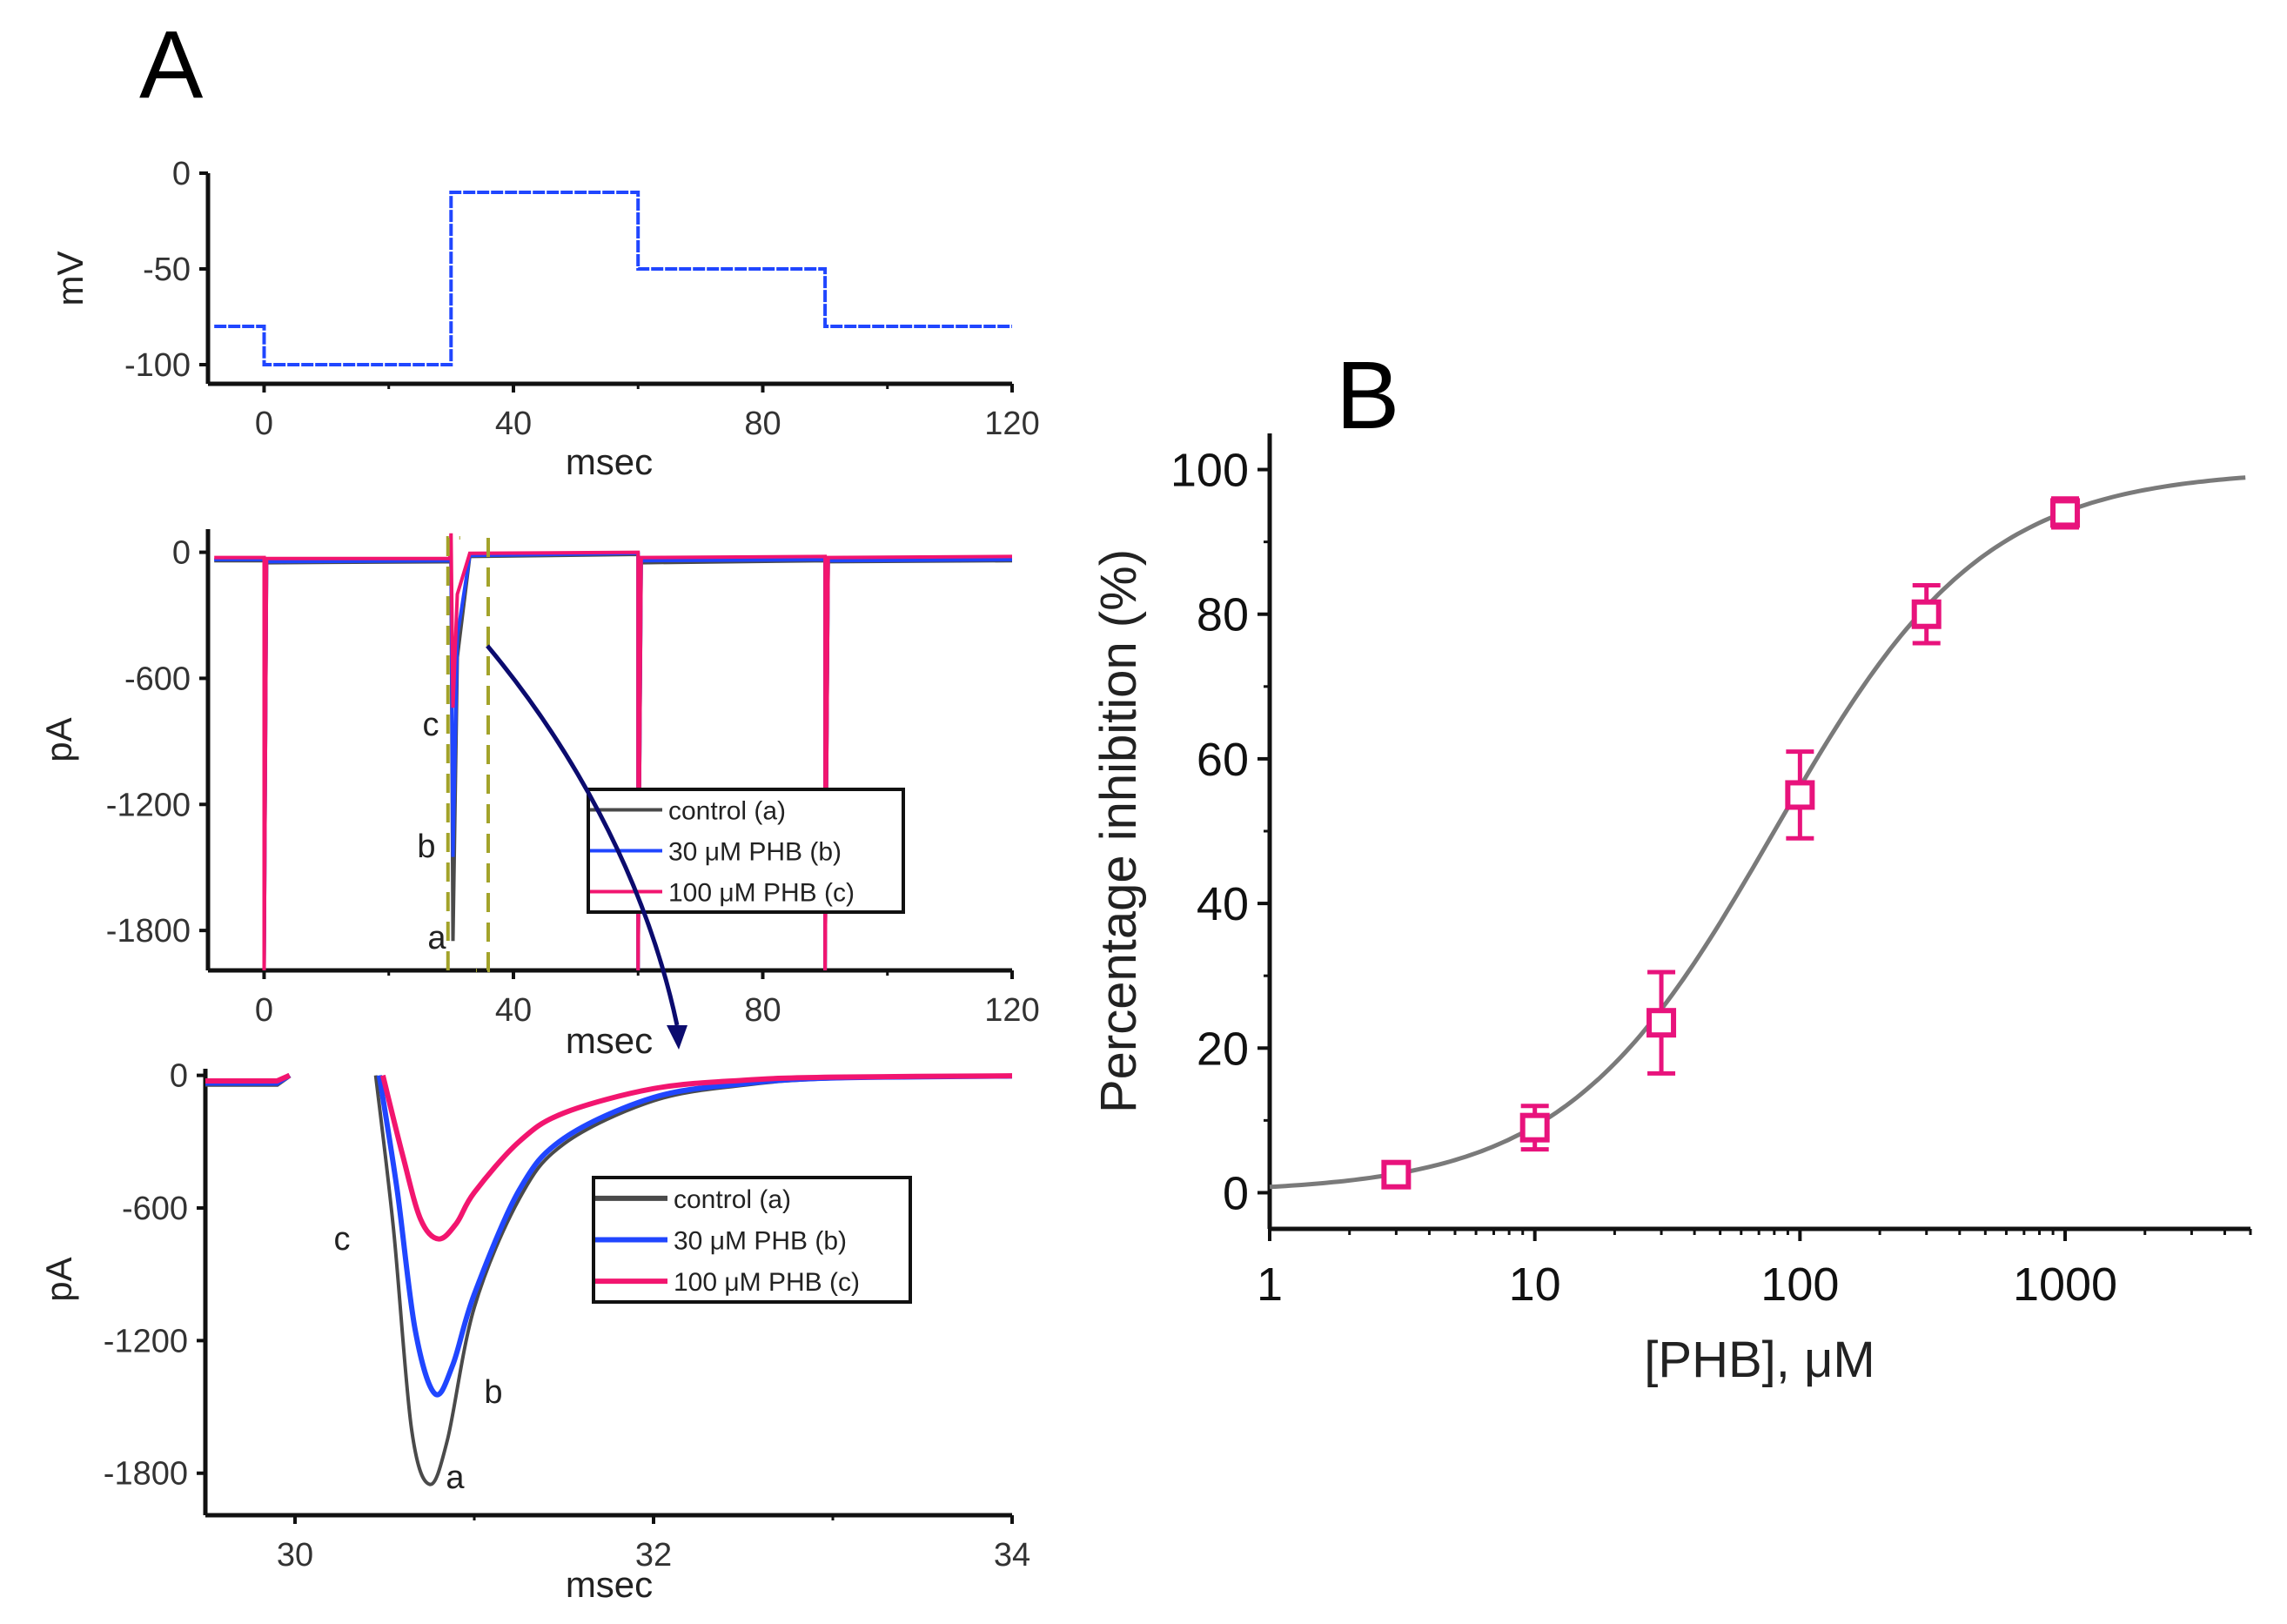  What do you see at coordinates (653, 1555) in the screenshot?
I see `x-tick-label: 32` at bounding box center [653, 1555].